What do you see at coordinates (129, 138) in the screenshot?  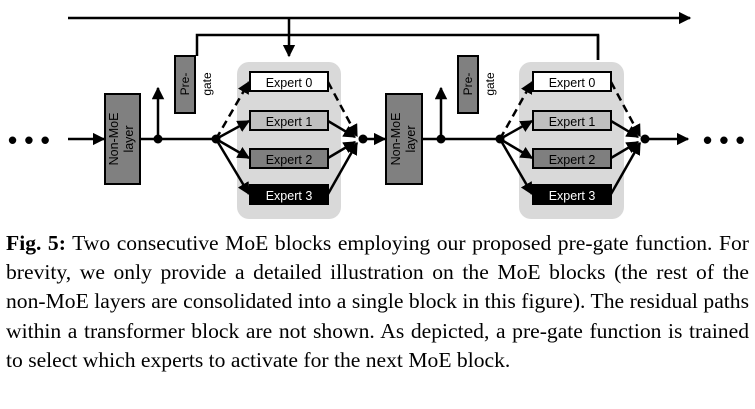 I see `non-moe-label-1b: layer` at bounding box center [129, 138].